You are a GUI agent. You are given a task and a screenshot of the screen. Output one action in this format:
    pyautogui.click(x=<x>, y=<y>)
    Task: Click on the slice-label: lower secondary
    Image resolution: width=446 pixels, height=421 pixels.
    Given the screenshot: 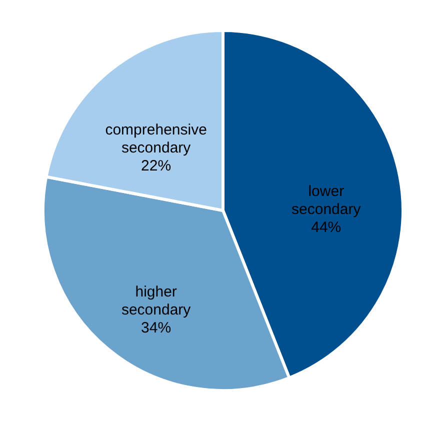 What is the action you would take?
    pyautogui.click(x=327, y=200)
    